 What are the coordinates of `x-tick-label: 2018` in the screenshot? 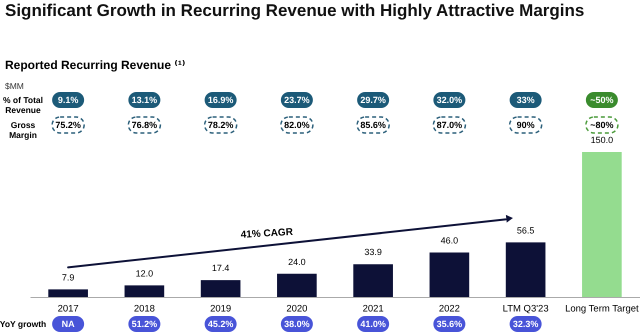 It's located at (144, 309).